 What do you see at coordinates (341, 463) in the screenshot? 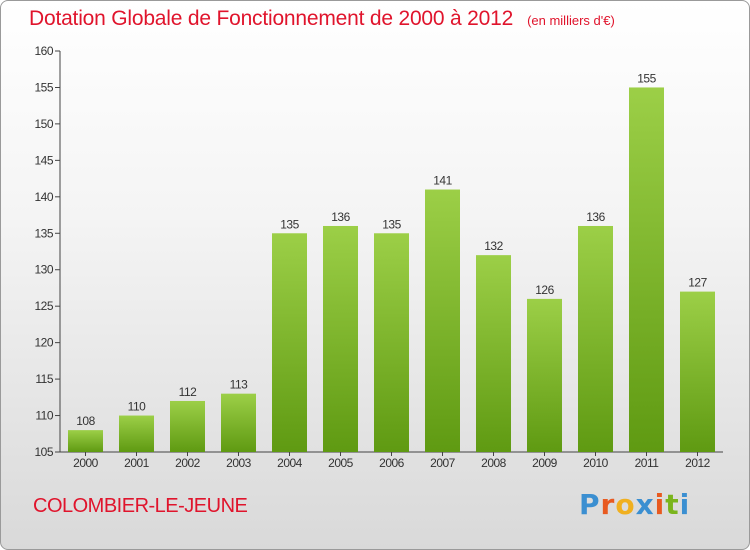
I see `x-tick-label: 2005` at bounding box center [341, 463].